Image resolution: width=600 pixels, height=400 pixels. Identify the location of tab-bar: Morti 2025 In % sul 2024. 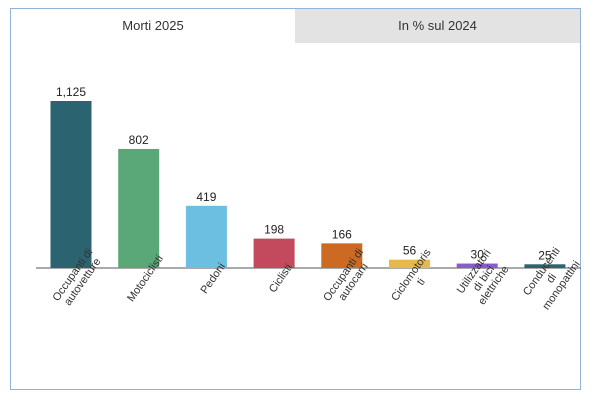
(295, 26).